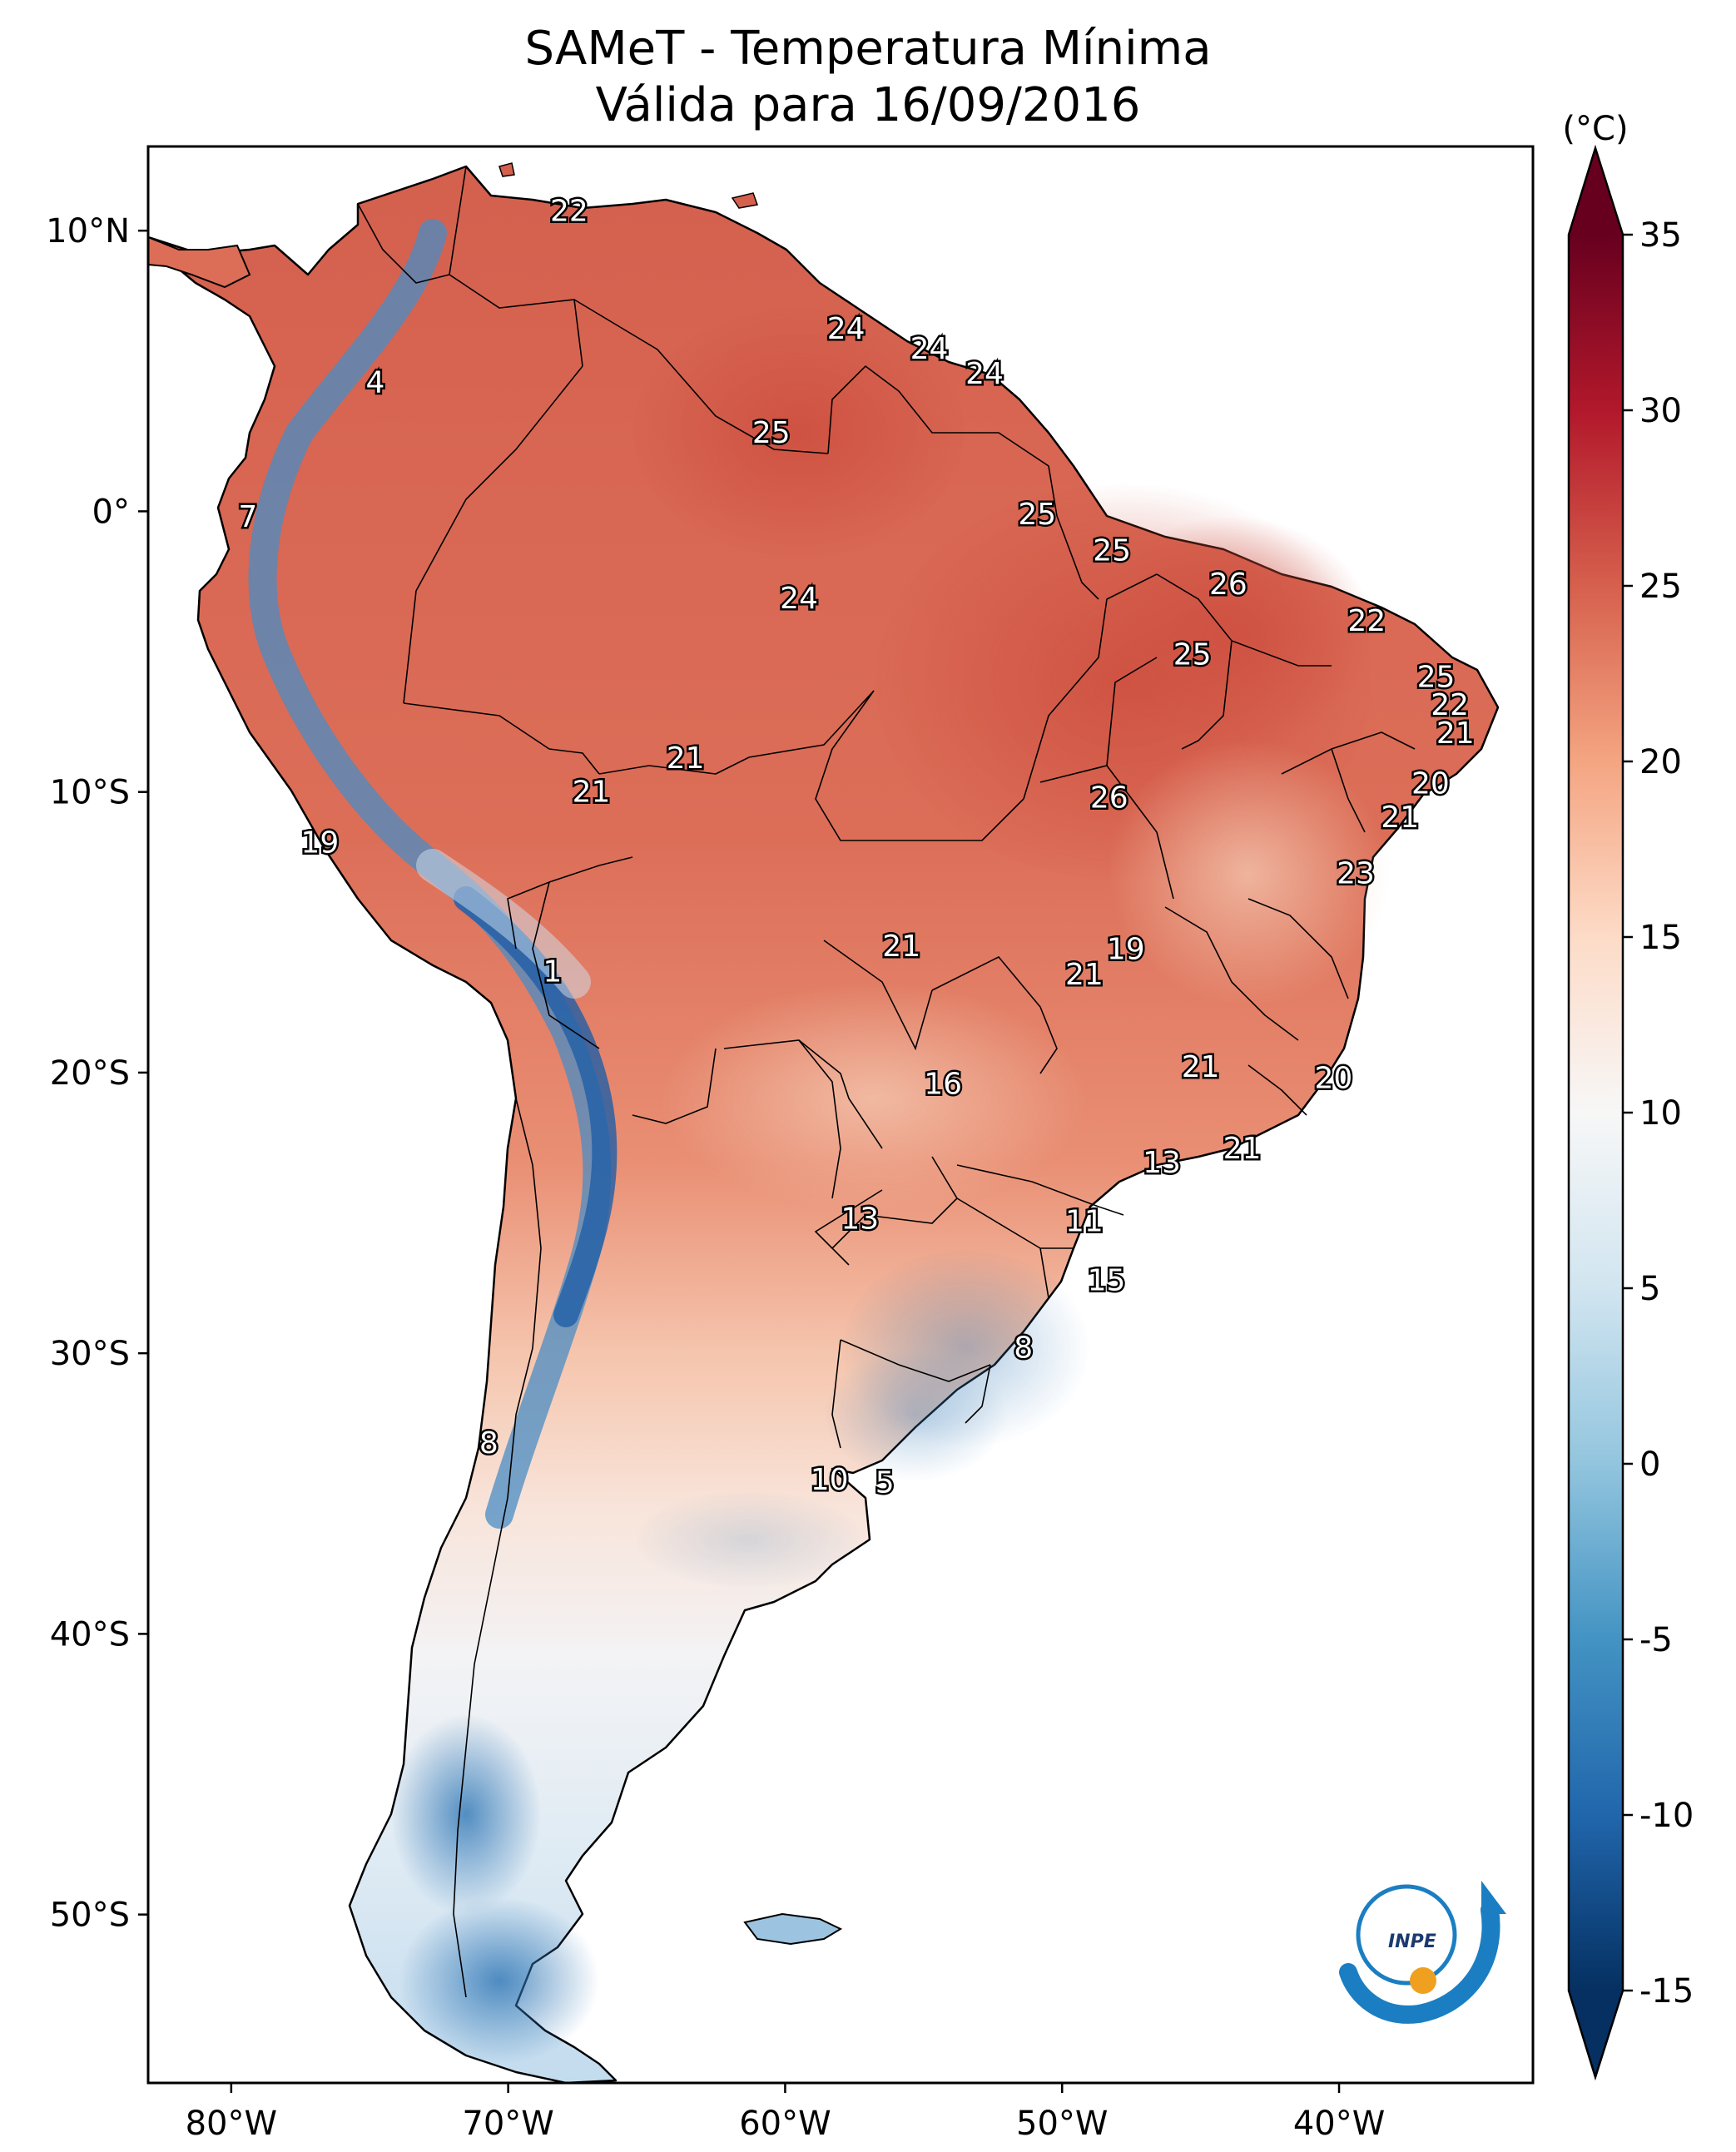  I want to click on lat-tick-label: 40°S, so click(90, 1634).